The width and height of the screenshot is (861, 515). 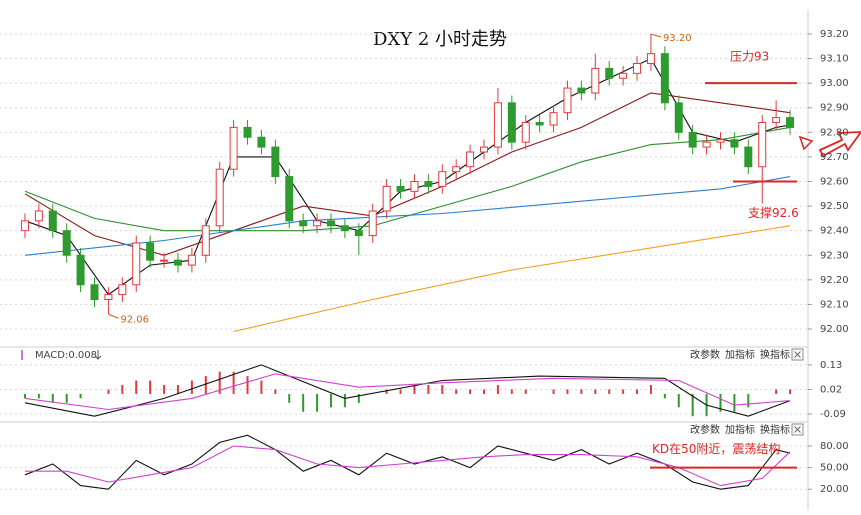 What do you see at coordinates (834, 304) in the screenshot?
I see `y-tick-label: 92.10` at bounding box center [834, 304].